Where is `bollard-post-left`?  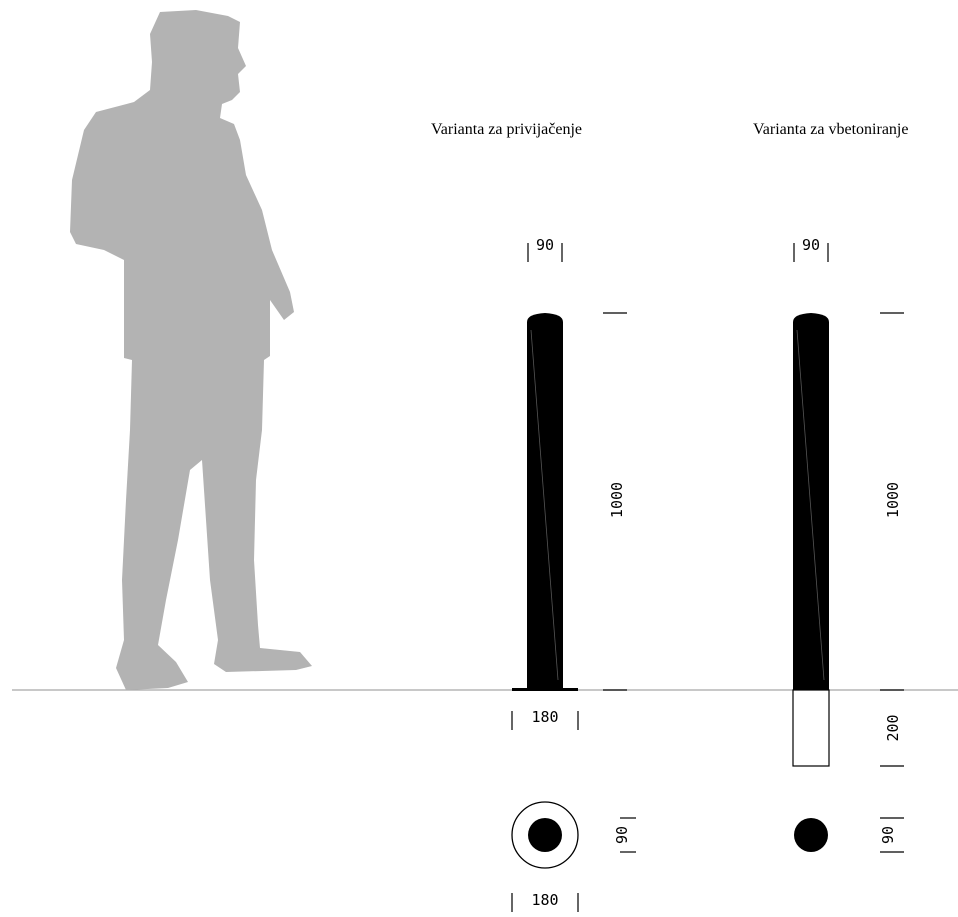
bollard-post-left is located at coordinates (545, 501).